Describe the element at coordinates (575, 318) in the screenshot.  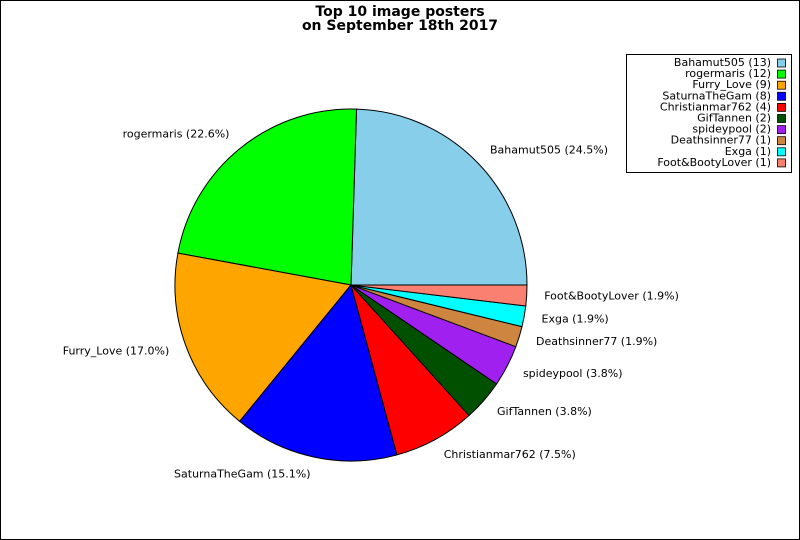
I see `slice-label: Exga (1.9%)` at that location.